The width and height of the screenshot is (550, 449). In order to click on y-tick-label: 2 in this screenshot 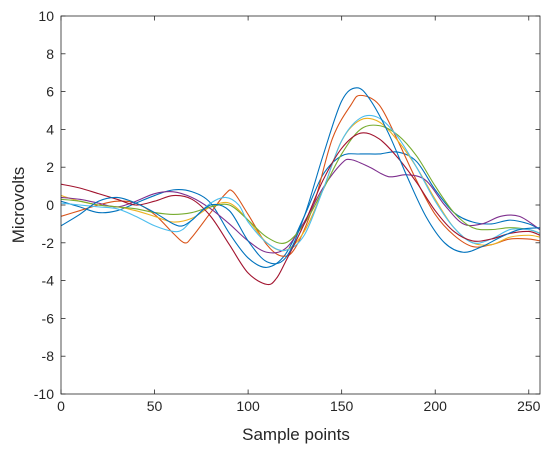, I will do `click(50, 167)`.